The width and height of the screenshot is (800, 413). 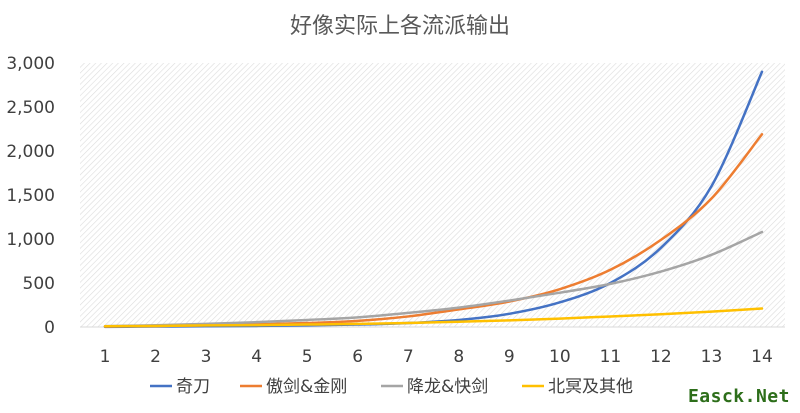 What do you see at coordinates (105, 357) in the screenshot?
I see `x-tick-label: 1` at bounding box center [105, 357].